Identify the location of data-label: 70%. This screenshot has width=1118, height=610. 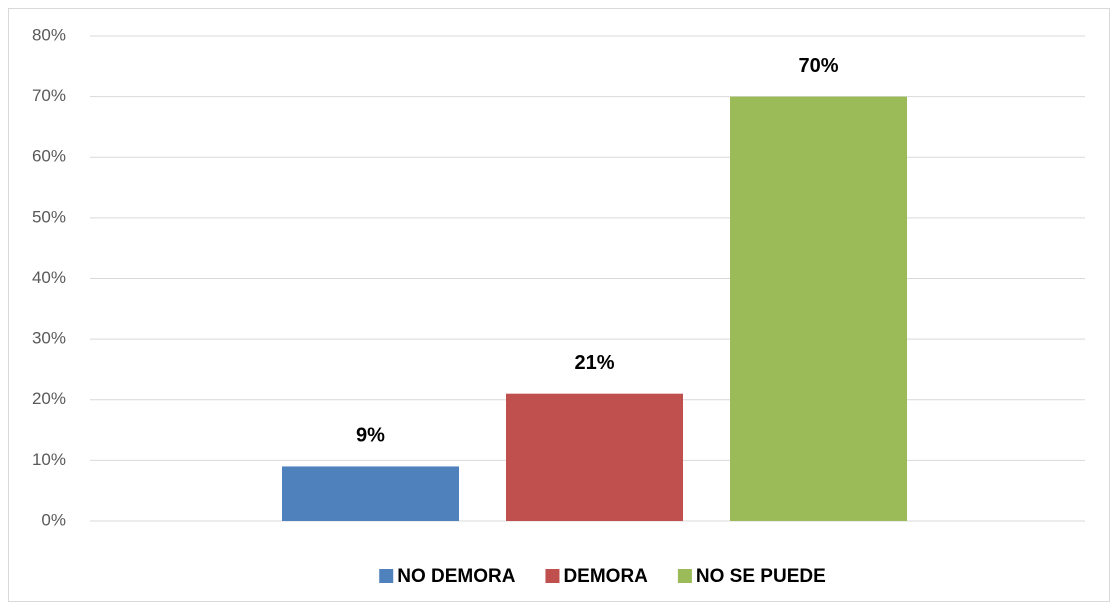
(818, 66).